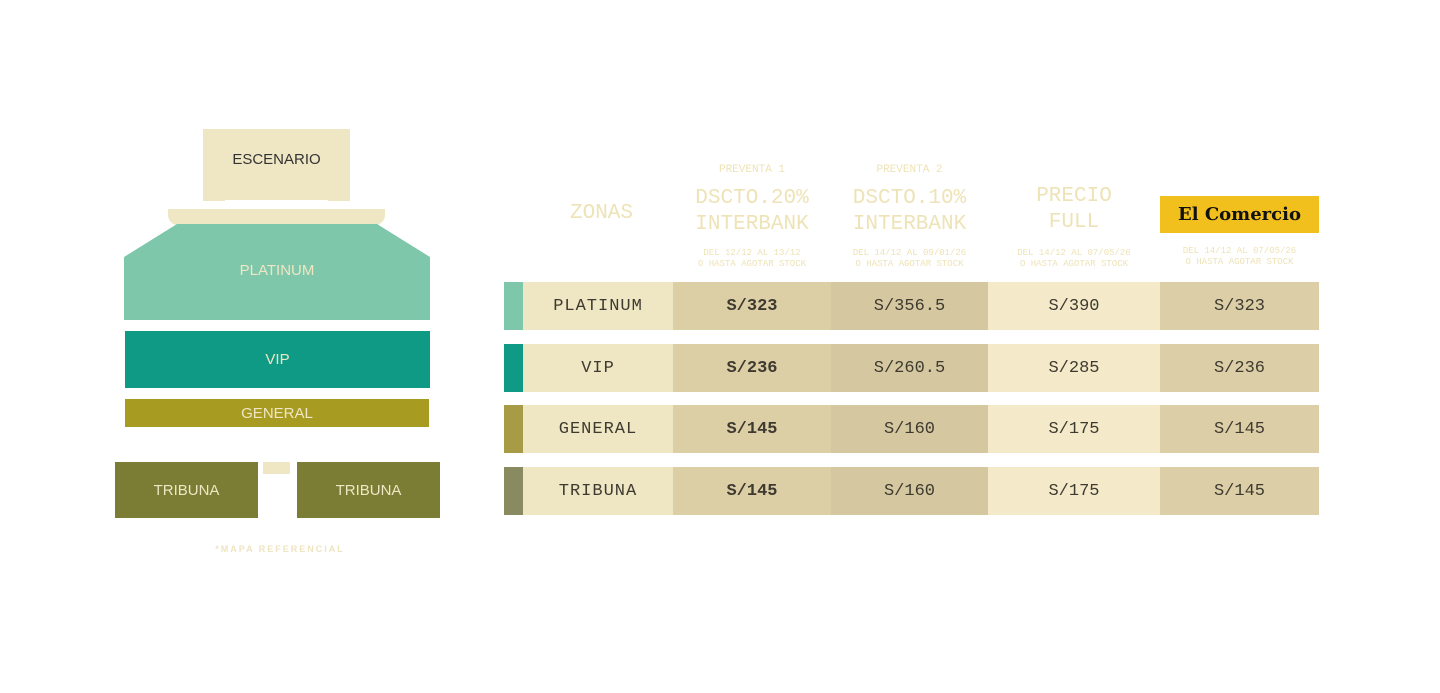 The height and width of the screenshot is (693, 1440). Describe the element at coordinates (1239, 306) in the screenshot. I see `price-el-comercio: S/323` at that location.